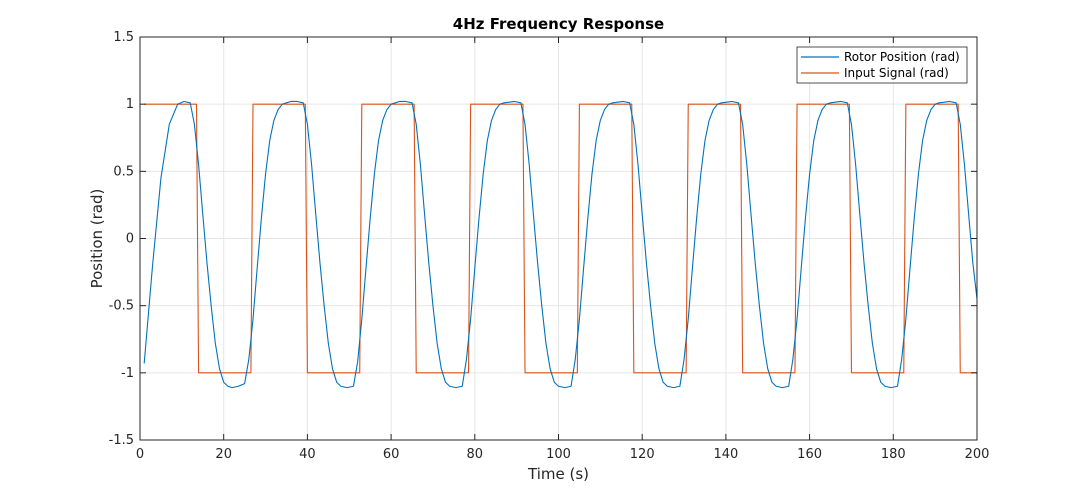  I want to click on legend-entry: Input Signal (rad), so click(896, 73).